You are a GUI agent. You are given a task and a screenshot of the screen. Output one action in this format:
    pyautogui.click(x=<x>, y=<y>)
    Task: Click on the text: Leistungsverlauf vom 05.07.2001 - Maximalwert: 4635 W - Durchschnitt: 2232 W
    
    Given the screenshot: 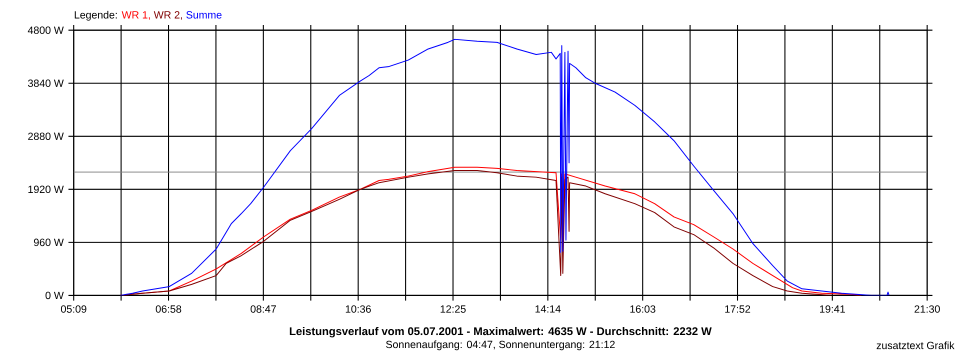 What is the action you would take?
    pyautogui.click(x=501, y=332)
    